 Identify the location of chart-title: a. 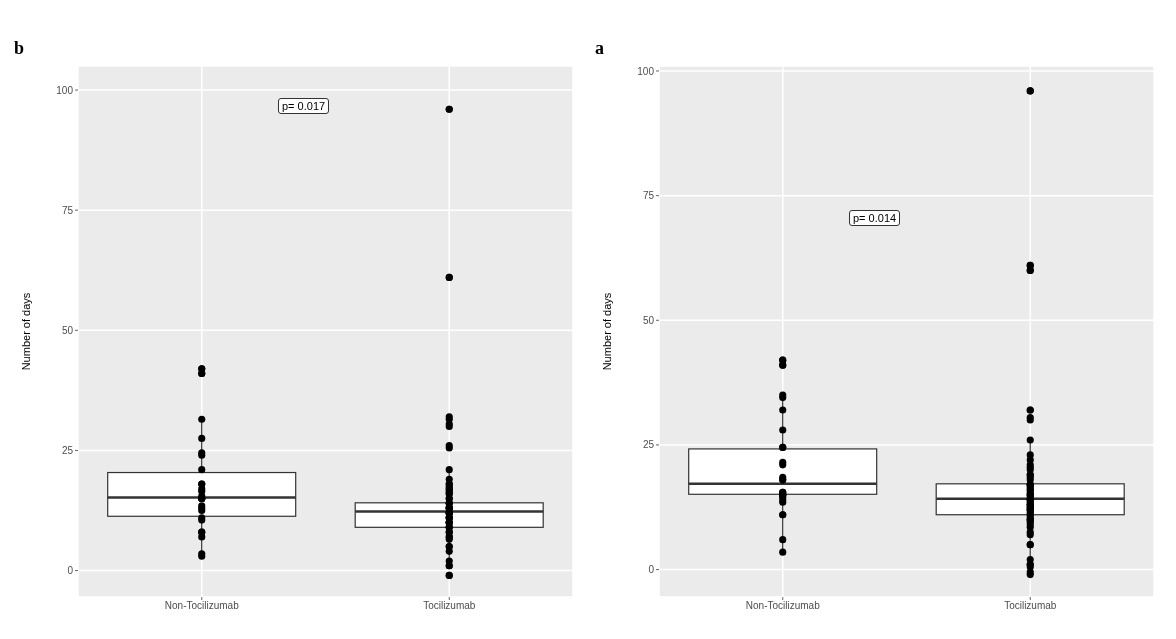
(599, 49).